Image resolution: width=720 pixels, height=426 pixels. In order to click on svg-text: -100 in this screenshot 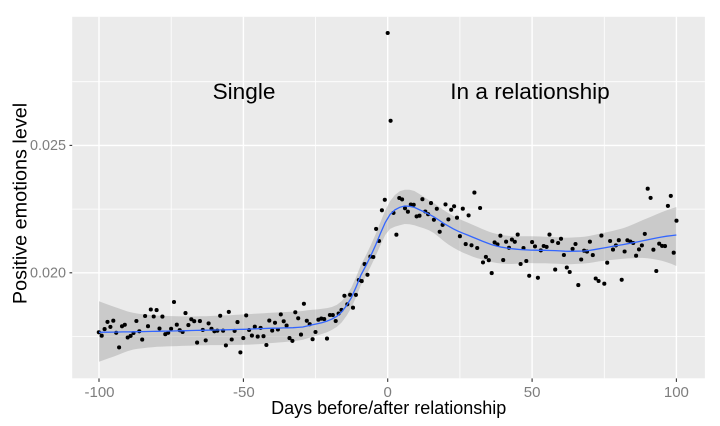, I will do `click(99, 392)`.